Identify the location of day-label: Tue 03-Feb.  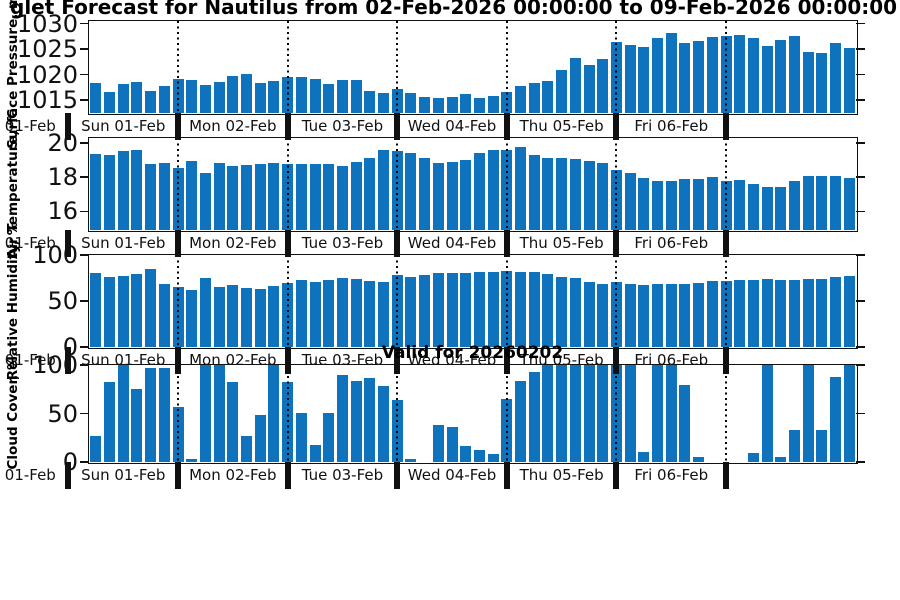
(342, 125).